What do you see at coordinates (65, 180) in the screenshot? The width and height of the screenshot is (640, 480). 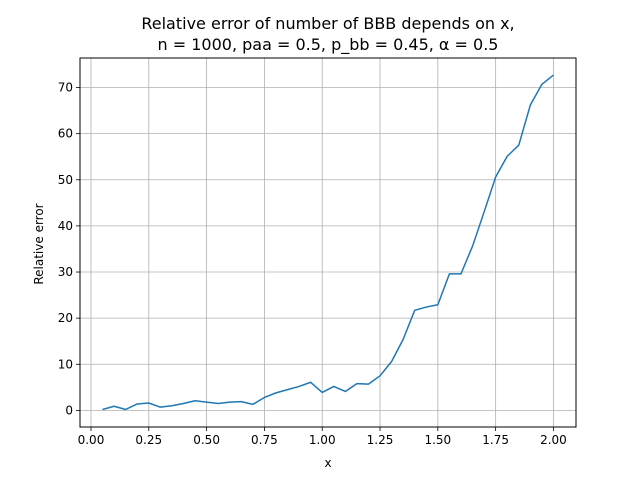 I see `y-tick-label: 50` at bounding box center [65, 180].